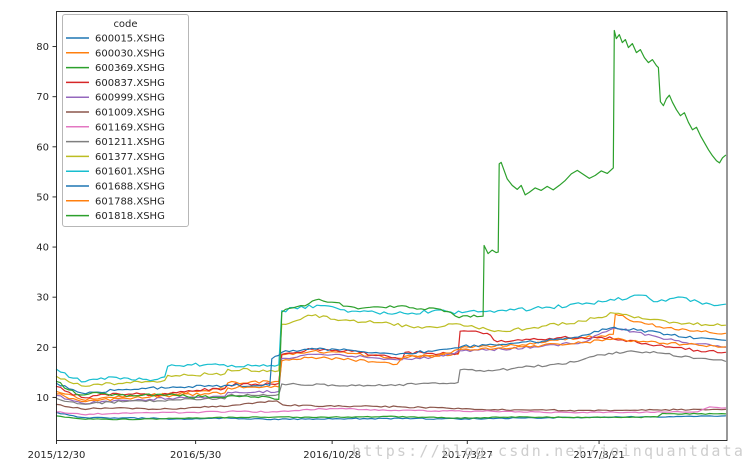  Describe the element at coordinates (130, 53) in the screenshot. I see `legend-item-label: 600030.XSHG` at that location.